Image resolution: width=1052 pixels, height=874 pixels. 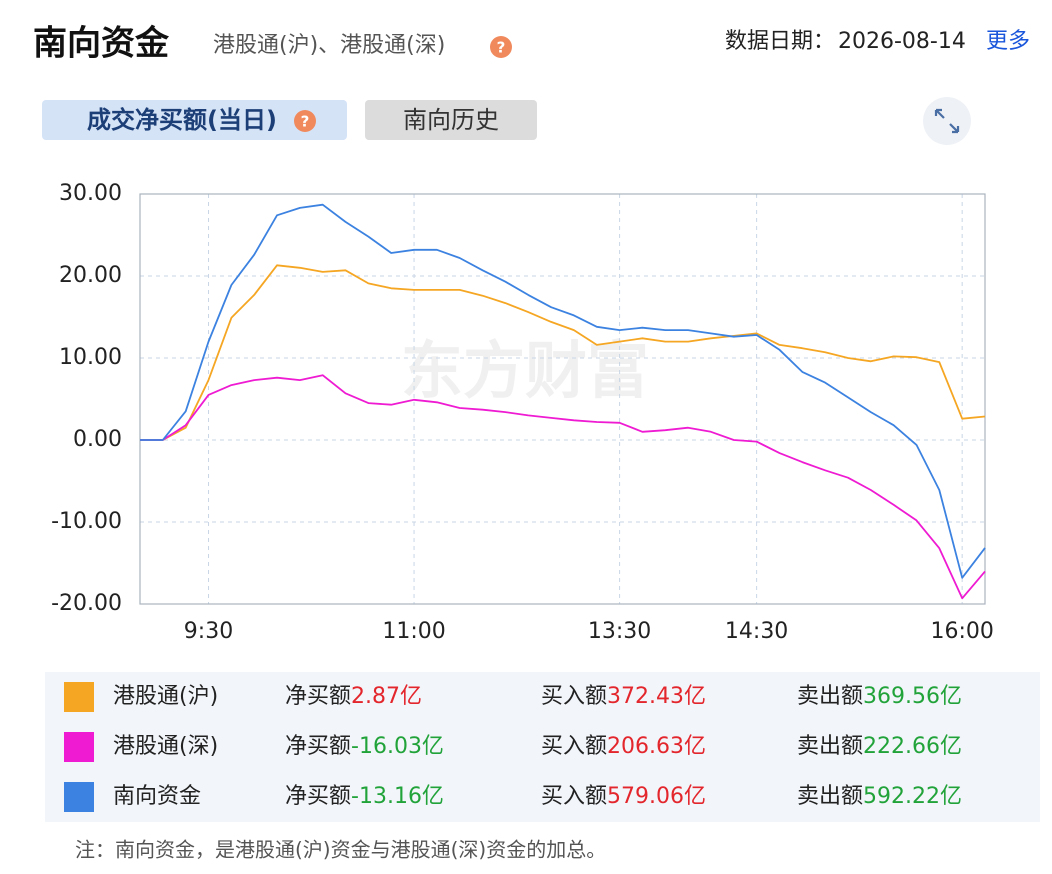 I want to click on summary-value: -16.03亿, so click(x=397, y=746).